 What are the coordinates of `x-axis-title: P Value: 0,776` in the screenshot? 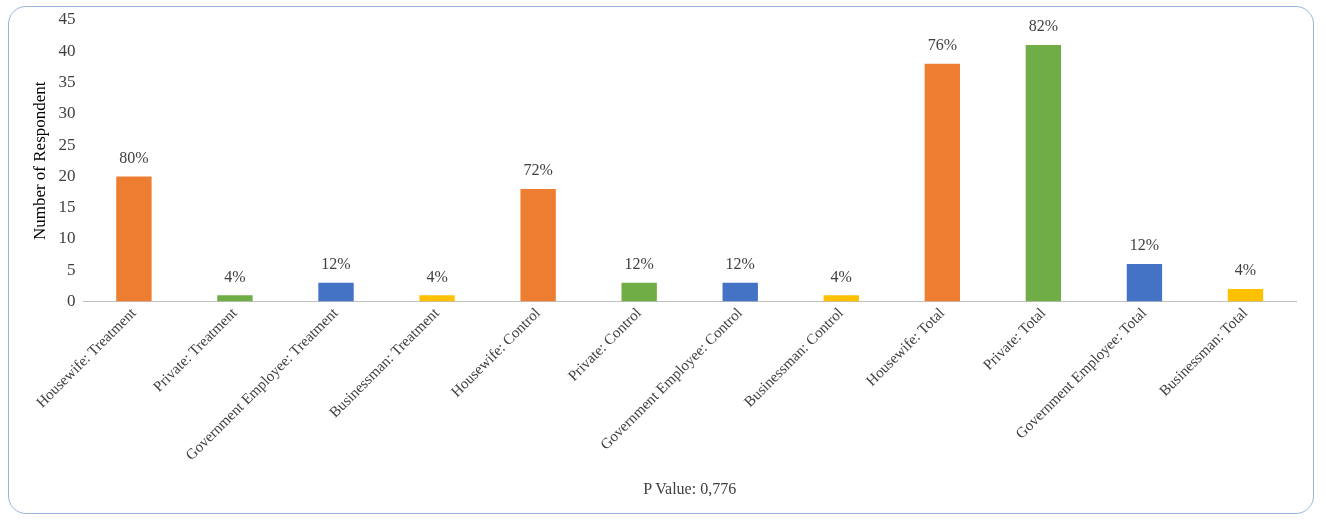 It's located at (690, 488).